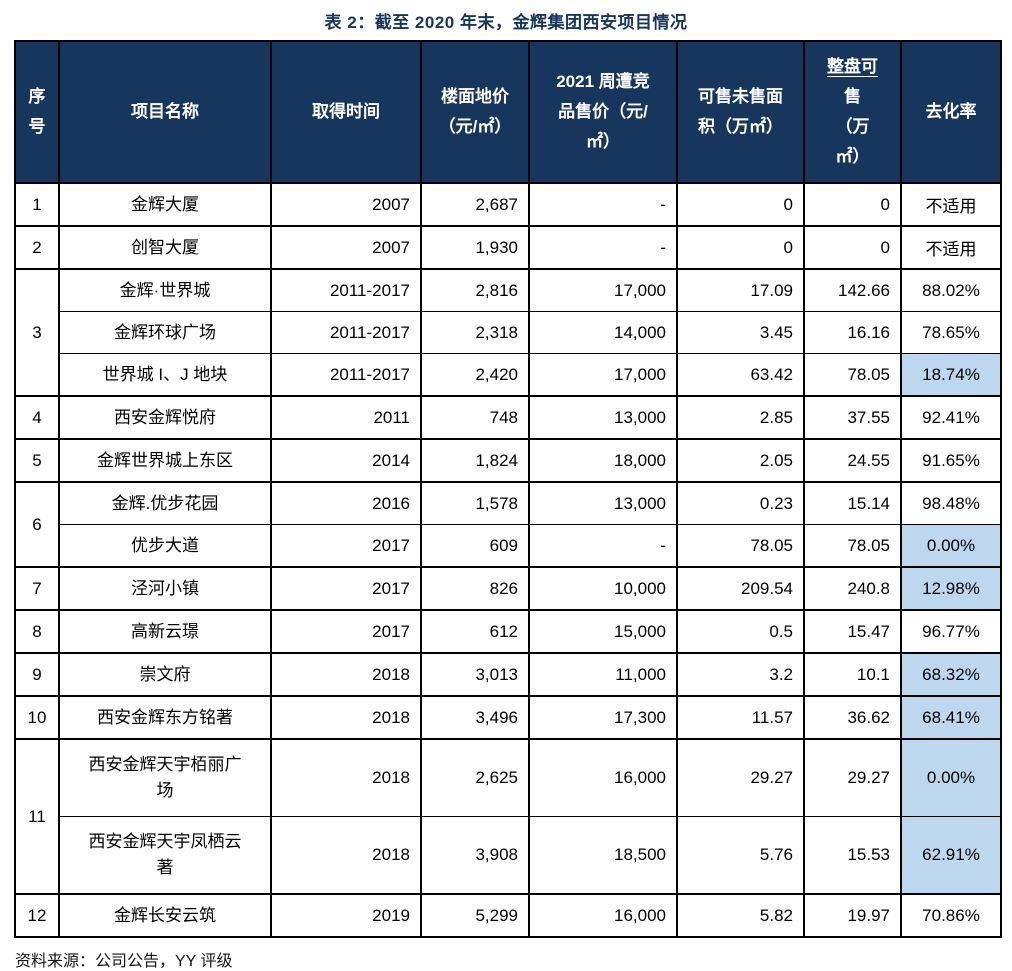 This screenshot has height=971, width=1012. What do you see at coordinates (951, 460) in the screenshot?
I see `cell-absorption: 91.65%` at bounding box center [951, 460].